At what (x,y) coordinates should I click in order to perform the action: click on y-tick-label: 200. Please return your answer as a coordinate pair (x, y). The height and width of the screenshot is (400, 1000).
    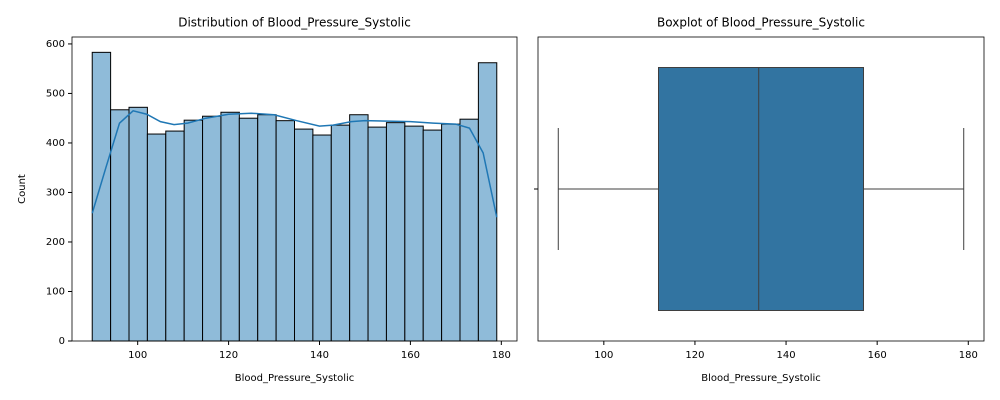
    Looking at the image, I should click on (55, 242).